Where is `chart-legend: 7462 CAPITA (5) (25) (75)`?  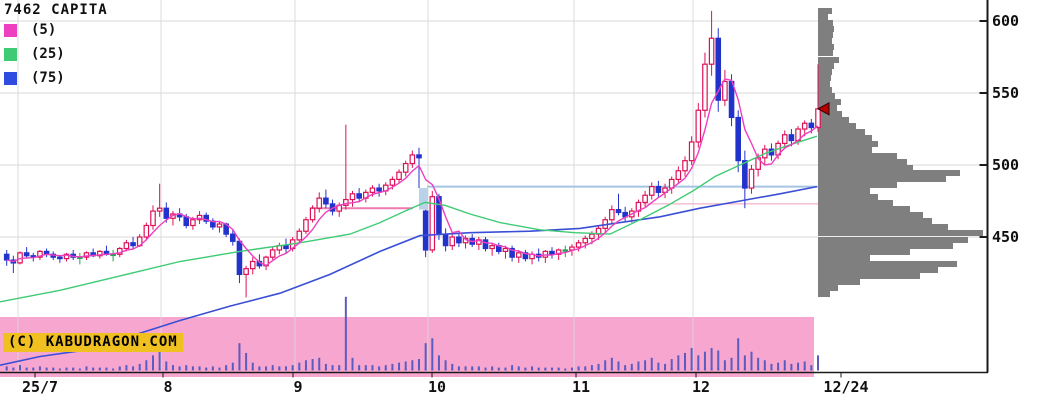 chart-legend: 7462 CAPITA (5) (25) (75) is located at coordinates (56, 46).